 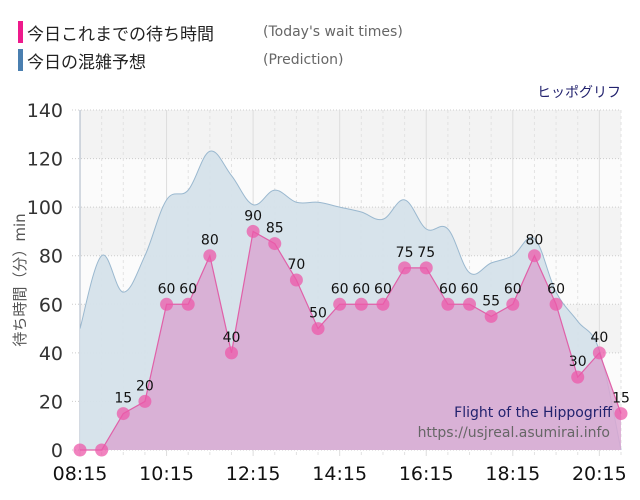 I want to click on legend-item-actual: 今日これまでの待ち時間 (Today's wait times), so click(x=210, y=32).